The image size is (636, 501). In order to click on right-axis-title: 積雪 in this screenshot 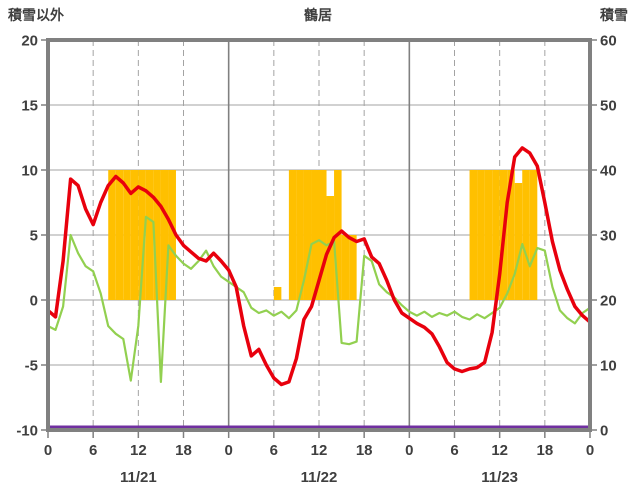, I will do `click(614, 15)`.